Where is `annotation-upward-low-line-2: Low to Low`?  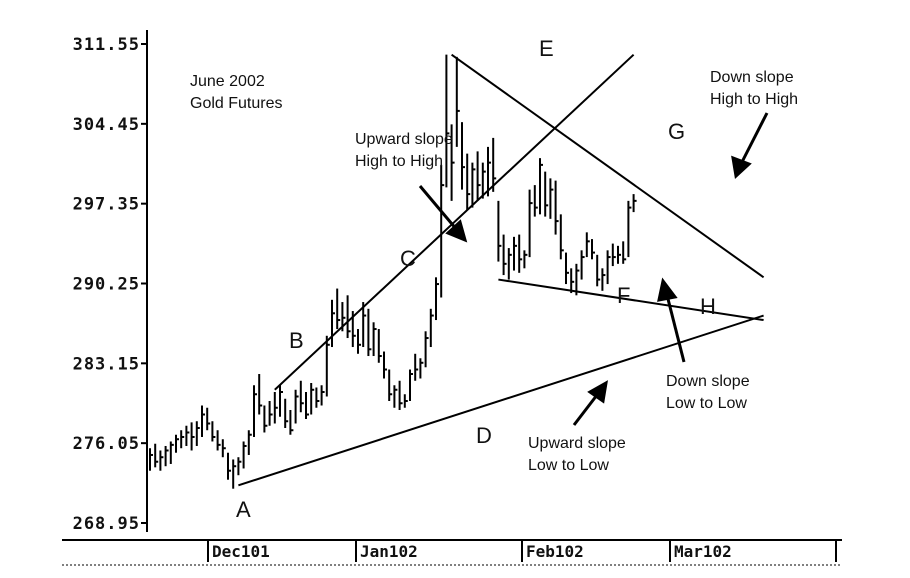 annotation-upward-low-line-2: Low to Low is located at coordinates (568, 465).